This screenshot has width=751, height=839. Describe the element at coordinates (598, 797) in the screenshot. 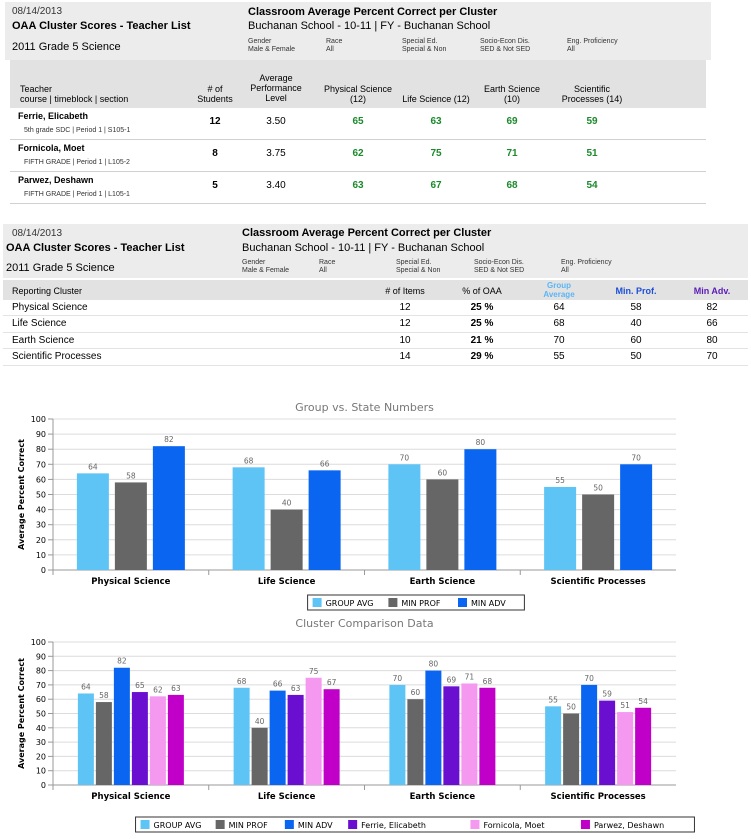

I see `x-tick-label: Scientific Processes` at that location.